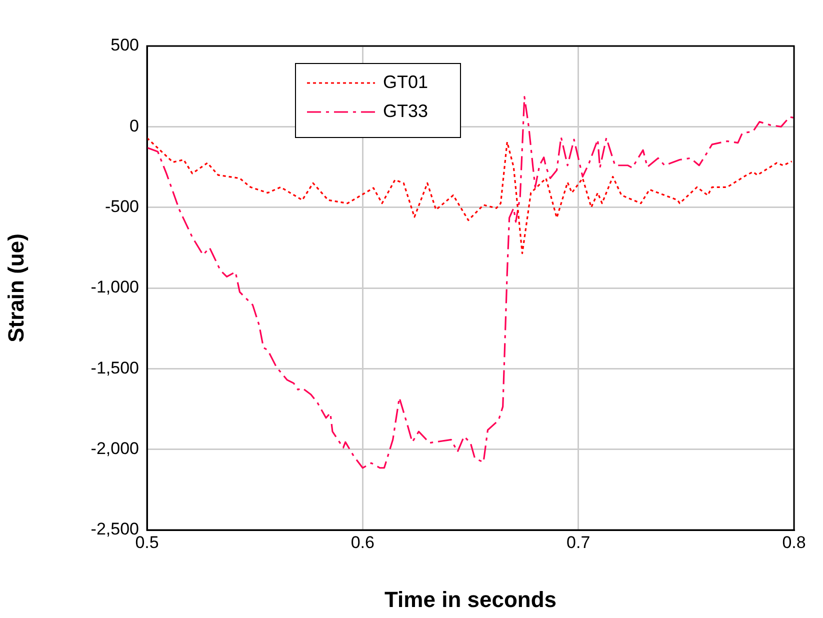 The height and width of the screenshot is (618, 823). Describe the element at coordinates (578, 542) in the screenshot. I see `x-tick-label: 0.7` at that location.